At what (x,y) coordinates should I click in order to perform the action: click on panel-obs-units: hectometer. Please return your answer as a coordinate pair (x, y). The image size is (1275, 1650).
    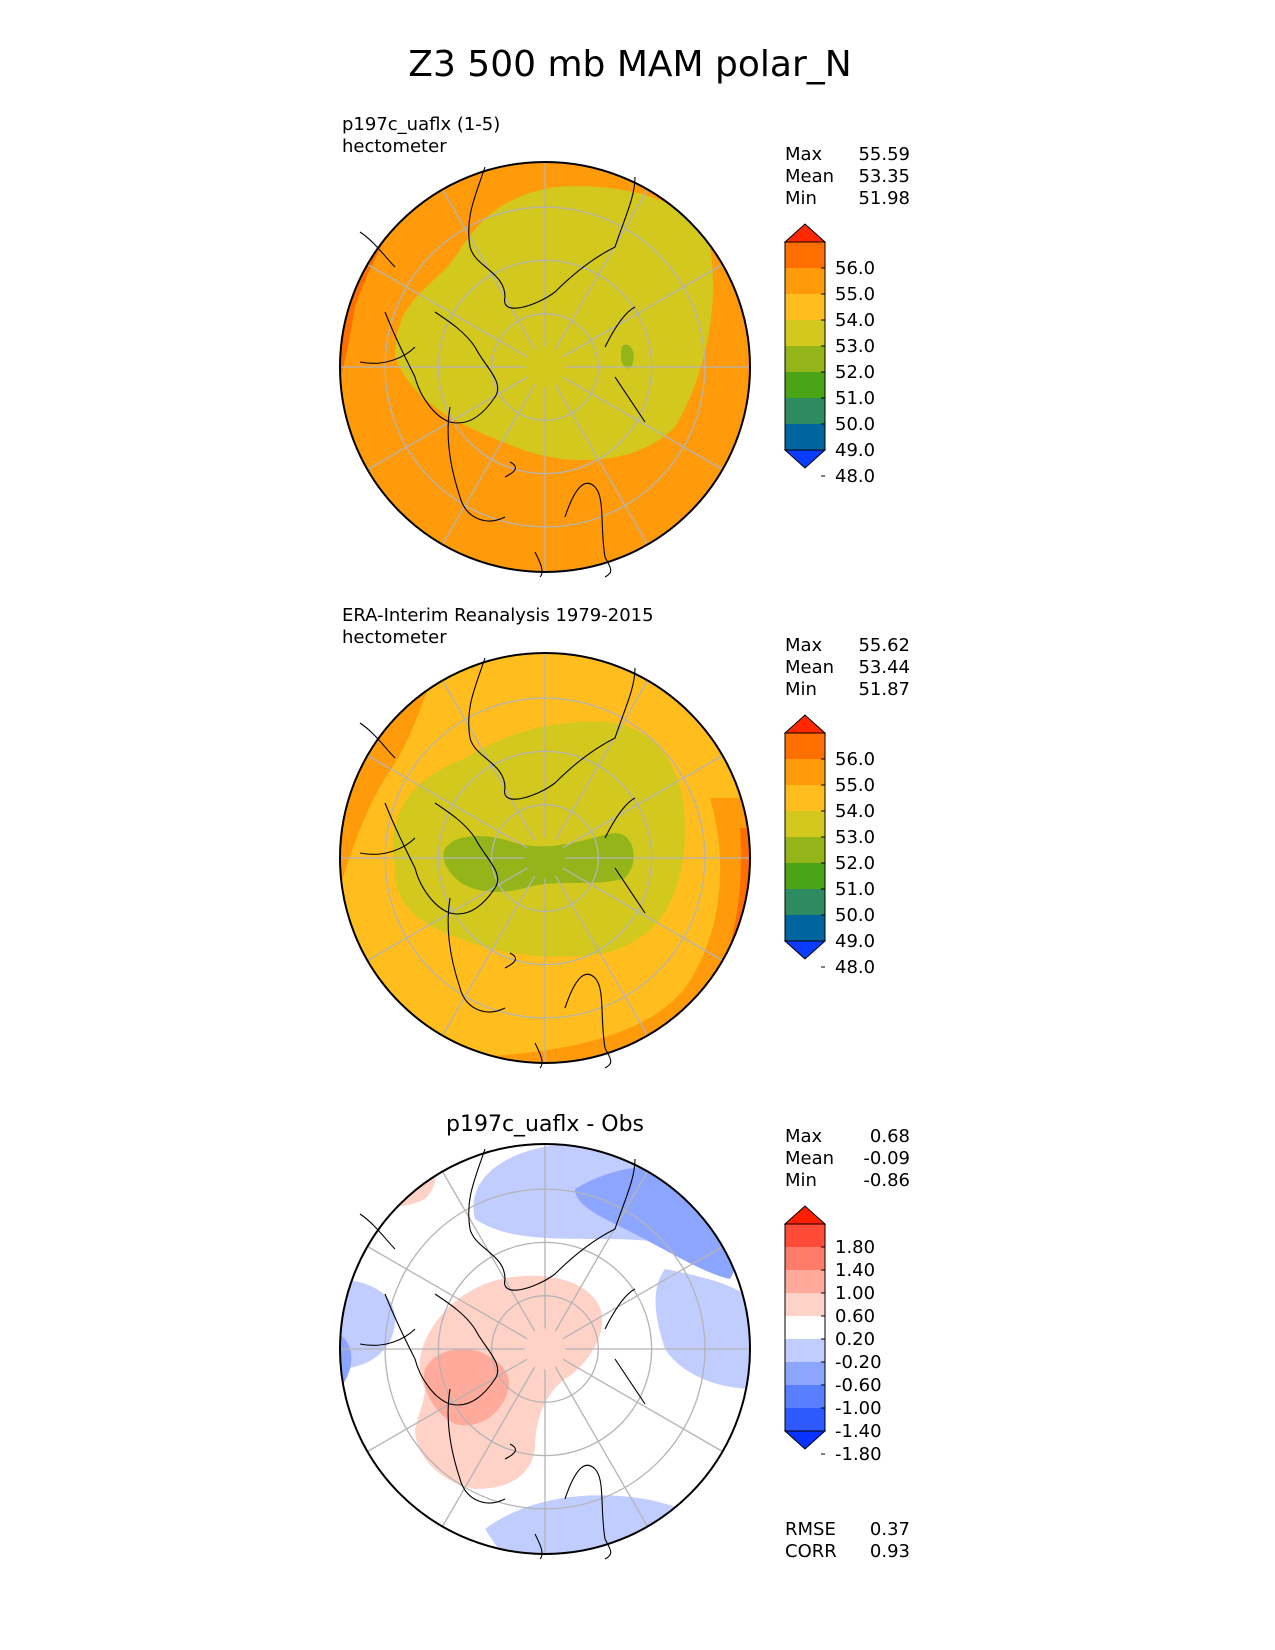
    Looking at the image, I should click on (394, 637).